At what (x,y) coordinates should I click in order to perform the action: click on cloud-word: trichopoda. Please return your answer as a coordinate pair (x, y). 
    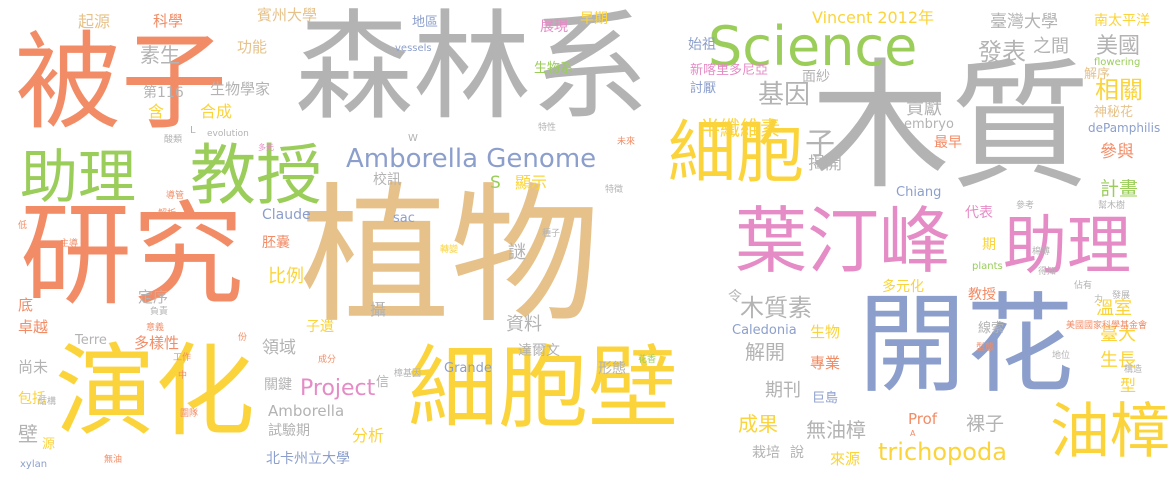
    Looking at the image, I should click on (942, 452).